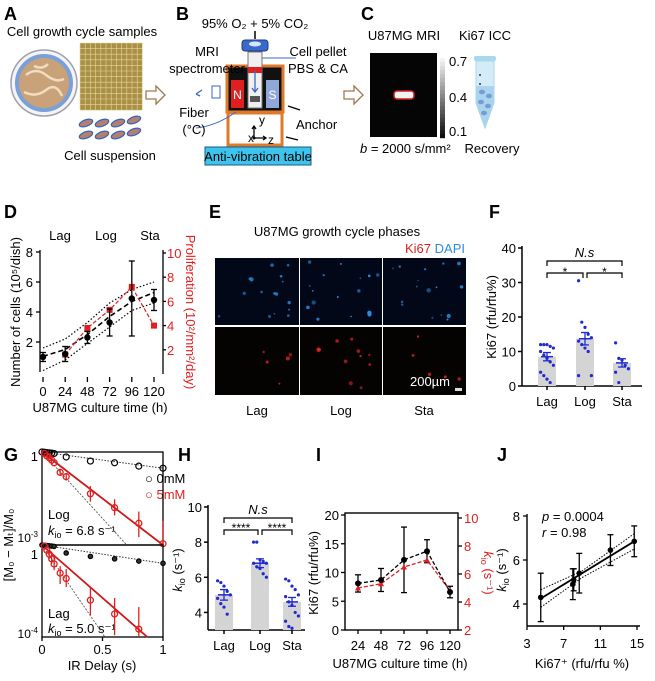  What do you see at coordinates (248, 89) in the screenshot?
I see `mri-setup-illustration: N S` at bounding box center [248, 89].